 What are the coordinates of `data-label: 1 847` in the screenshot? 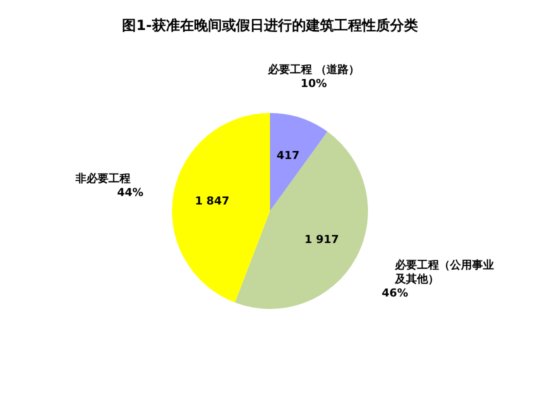 It's located at (212, 201).